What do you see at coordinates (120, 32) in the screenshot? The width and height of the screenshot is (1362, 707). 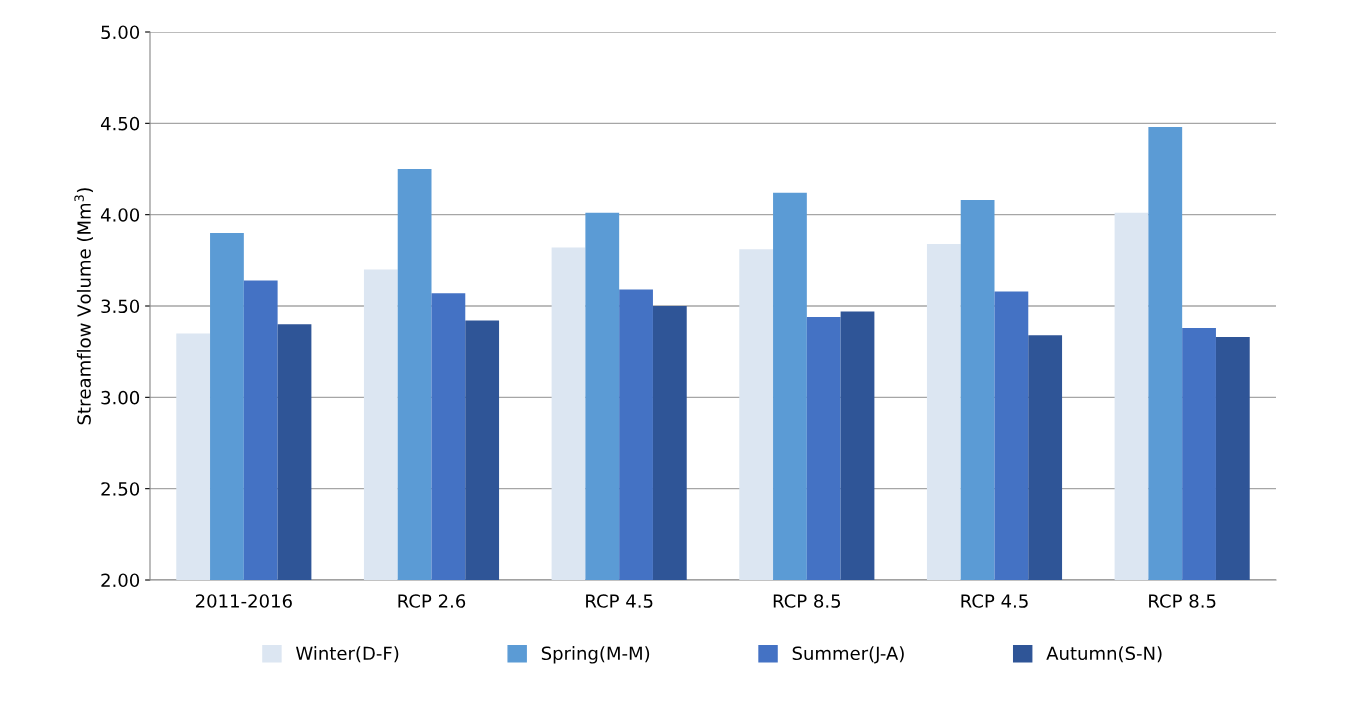 I see `y-tick-label: 5.00` at bounding box center [120, 32].